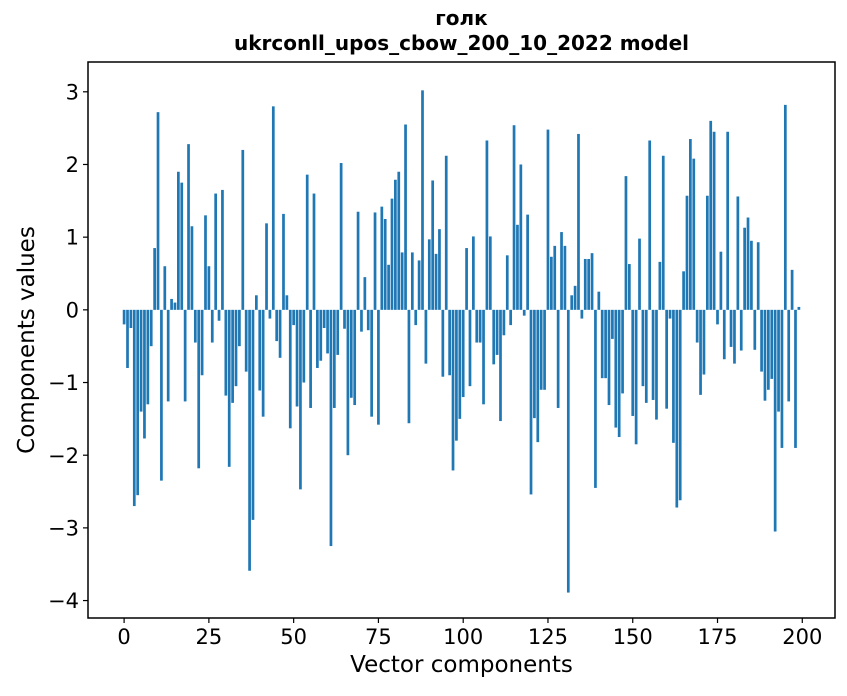  What do you see at coordinates (461, 43) in the screenshot?
I see `chart-title-model: ukrconll_upos_cbow_200_10_2022 model` at bounding box center [461, 43].